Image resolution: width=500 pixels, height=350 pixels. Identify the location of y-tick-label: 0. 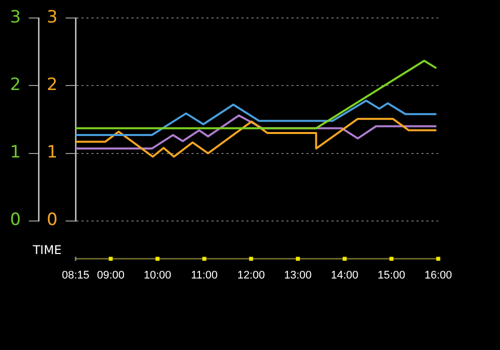
(15, 220).